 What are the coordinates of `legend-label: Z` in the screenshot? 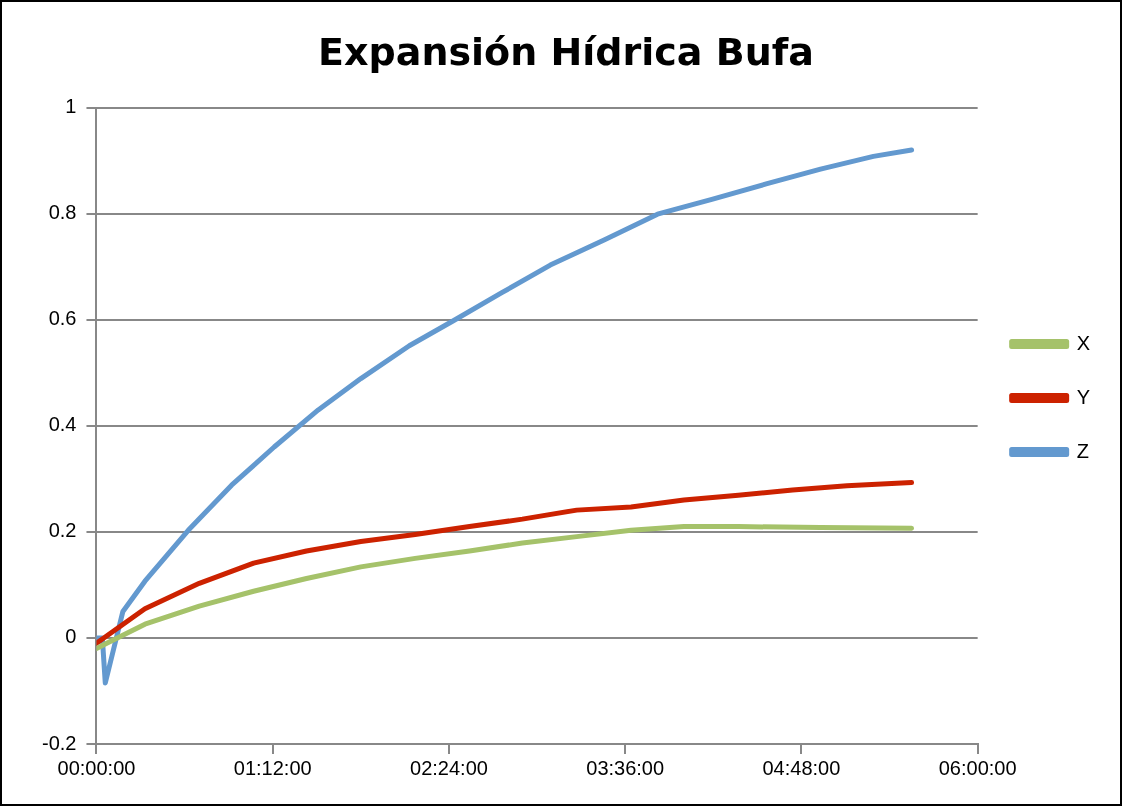 It's located at (1082, 450).